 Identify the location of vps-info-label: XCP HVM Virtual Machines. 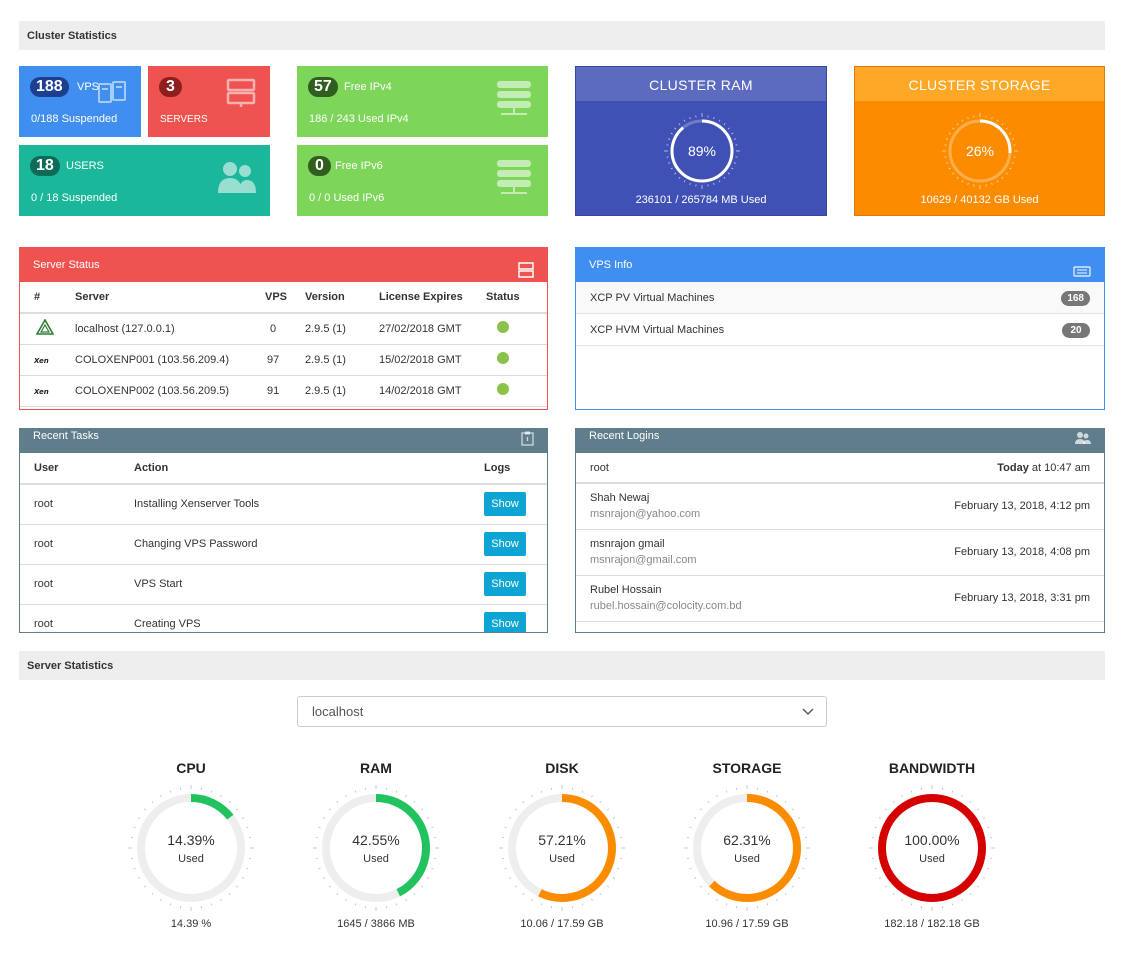
(657, 330).